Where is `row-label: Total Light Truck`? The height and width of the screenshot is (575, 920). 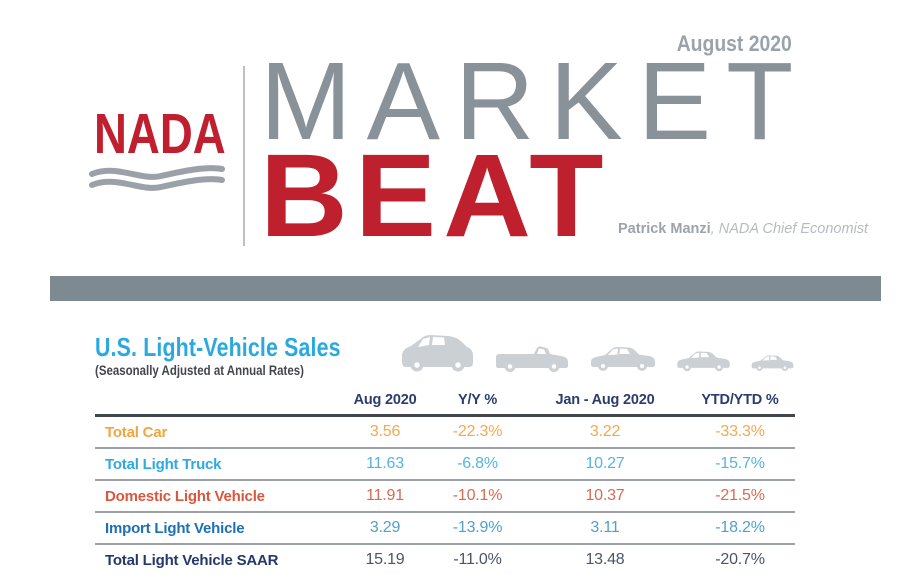 row-label: Total Light Truck is located at coordinates (217, 464).